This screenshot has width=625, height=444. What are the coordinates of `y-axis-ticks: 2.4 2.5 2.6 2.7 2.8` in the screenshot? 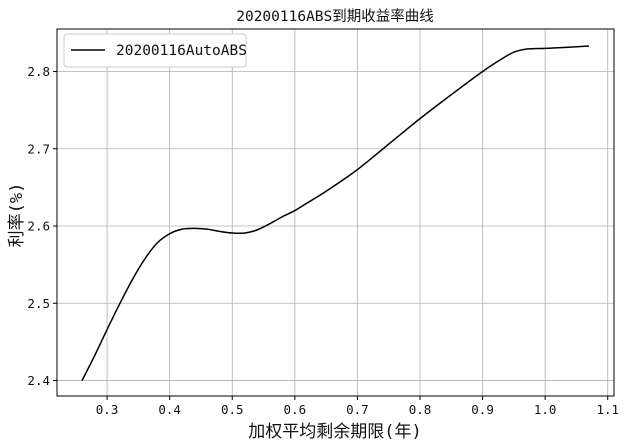 It's located at (42, 226).